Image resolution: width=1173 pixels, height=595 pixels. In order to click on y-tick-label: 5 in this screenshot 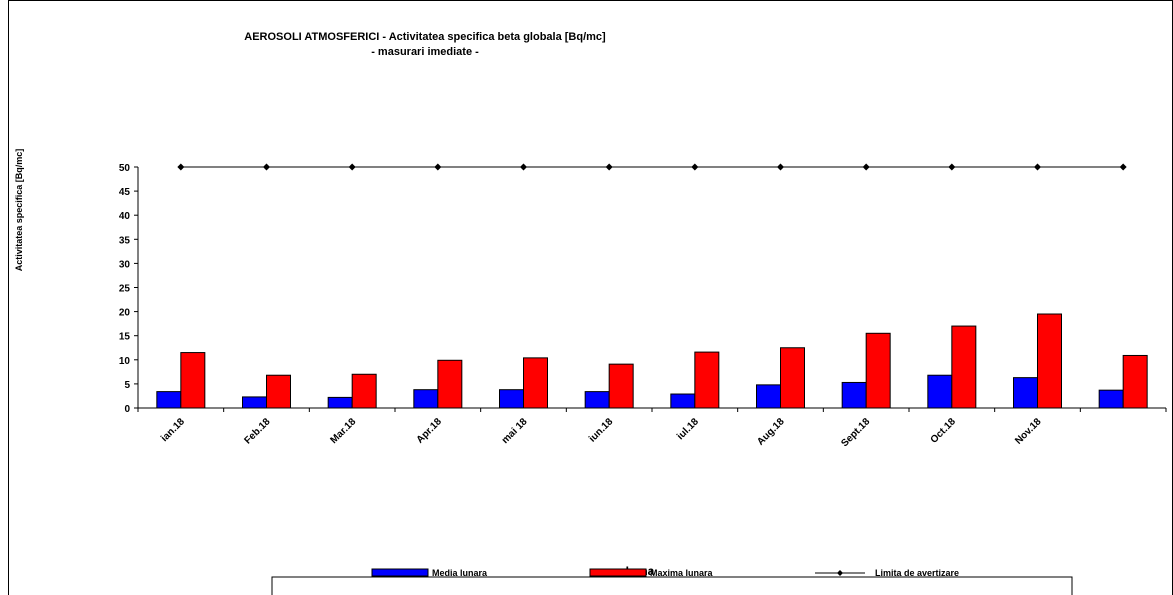, I will do `click(127, 385)`.